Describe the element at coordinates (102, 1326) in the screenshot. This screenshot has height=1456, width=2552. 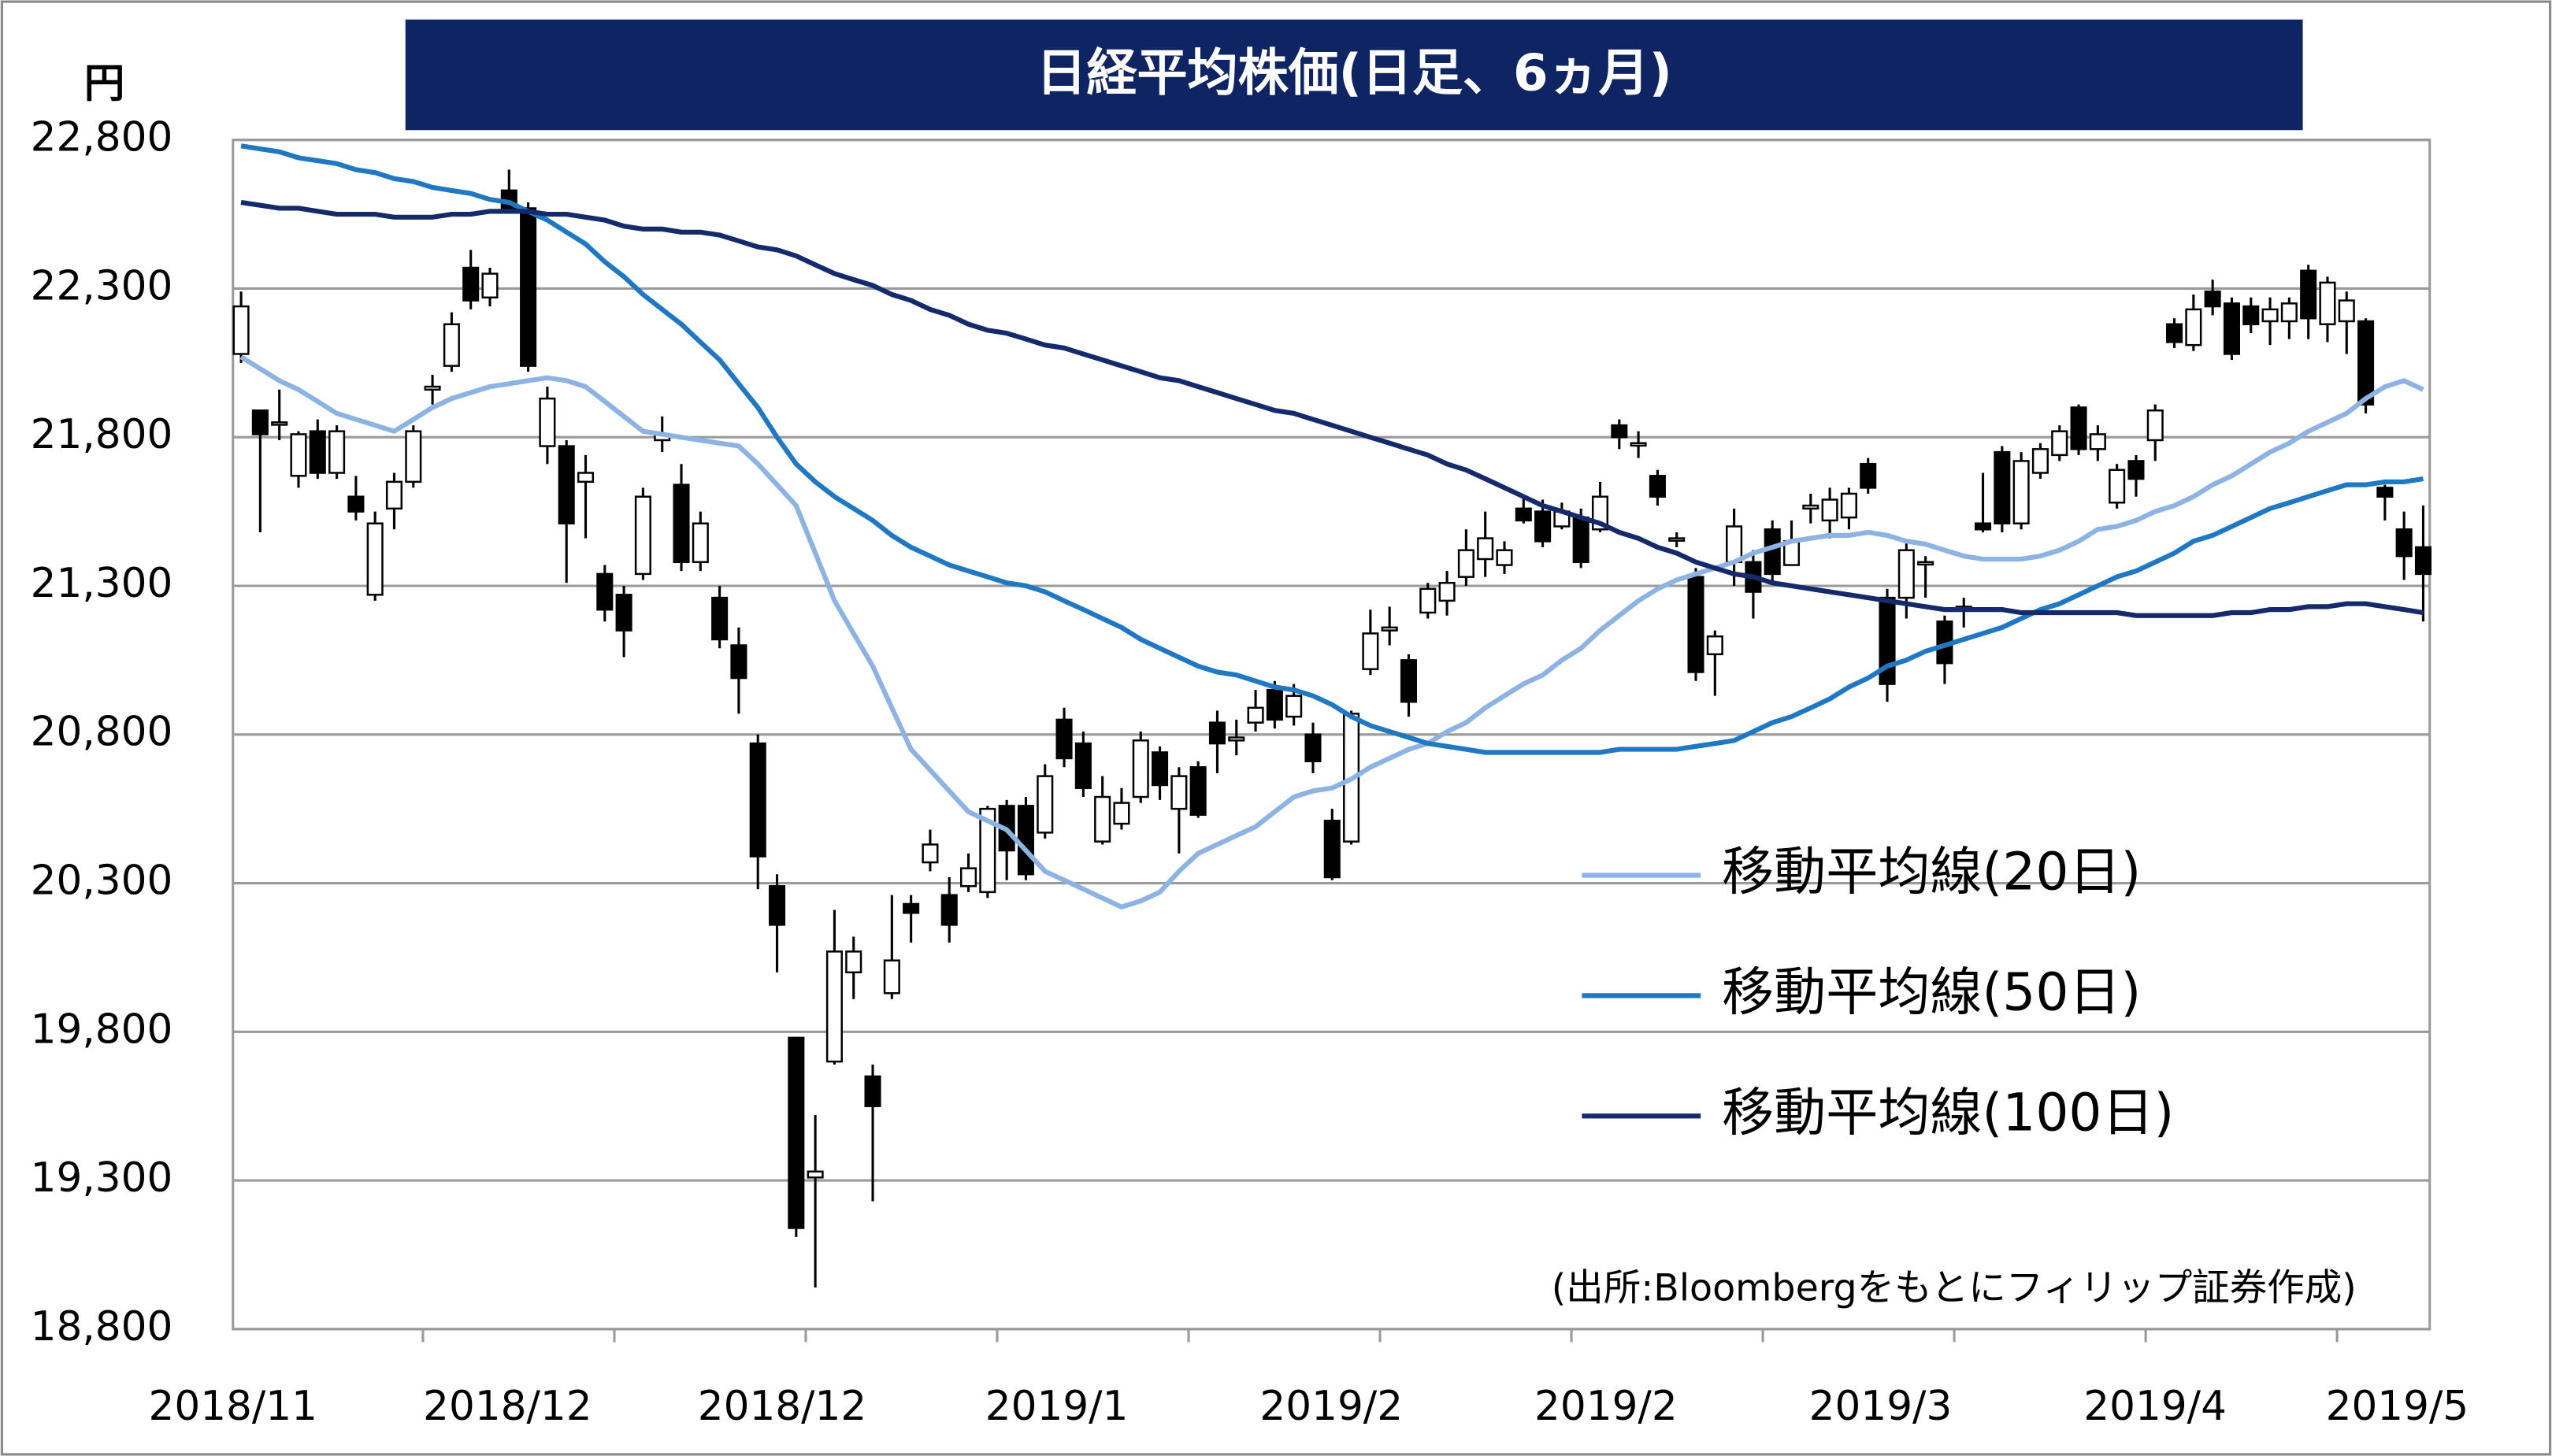
I see `y-tick-label: 18,800` at that location.